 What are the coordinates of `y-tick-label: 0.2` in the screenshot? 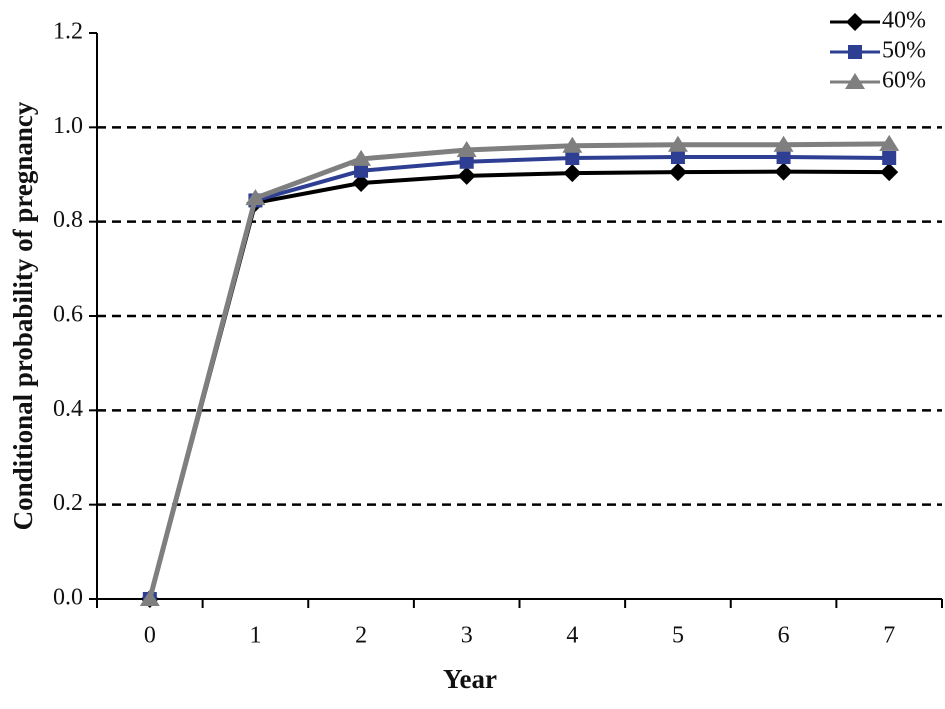 It's located at (68, 503).